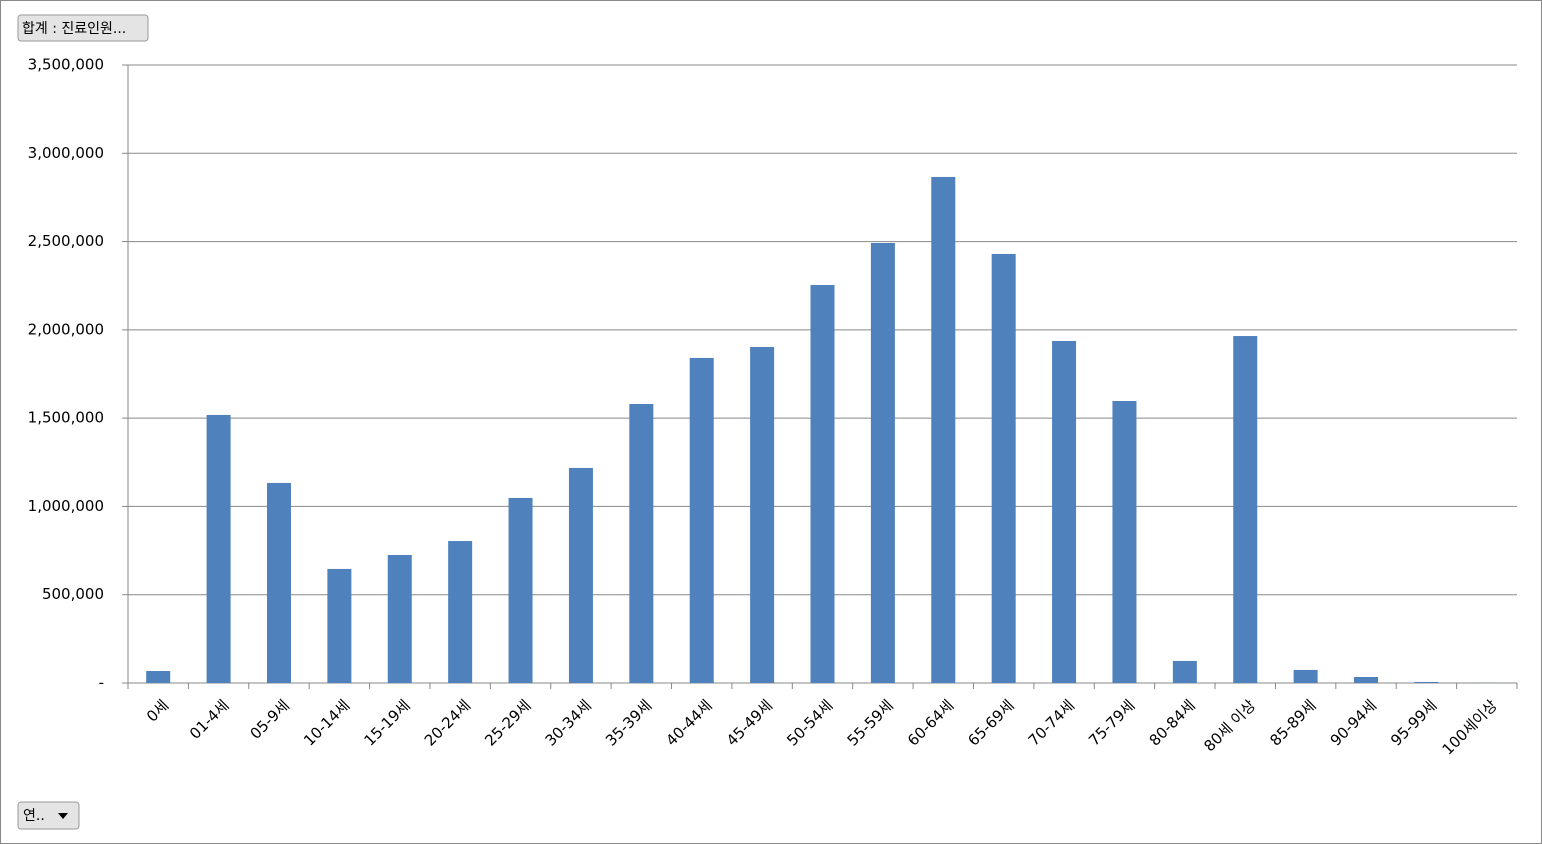 The height and width of the screenshot is (844, 1542). Describe the element at coordinates (66, 241) in the screenshot. I see `y-tick-label: 2,500,000` at that location.